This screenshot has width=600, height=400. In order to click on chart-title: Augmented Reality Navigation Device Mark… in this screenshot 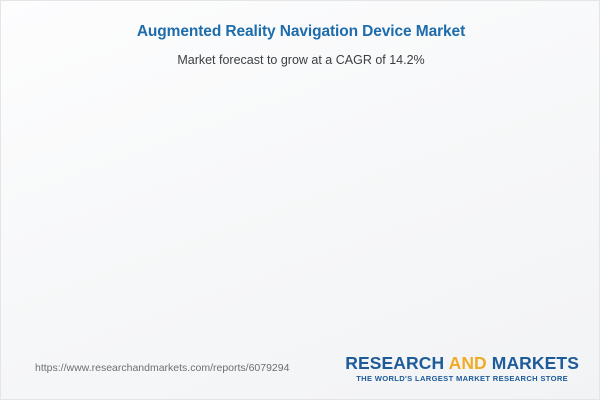, I will do `click(301, 31)`.